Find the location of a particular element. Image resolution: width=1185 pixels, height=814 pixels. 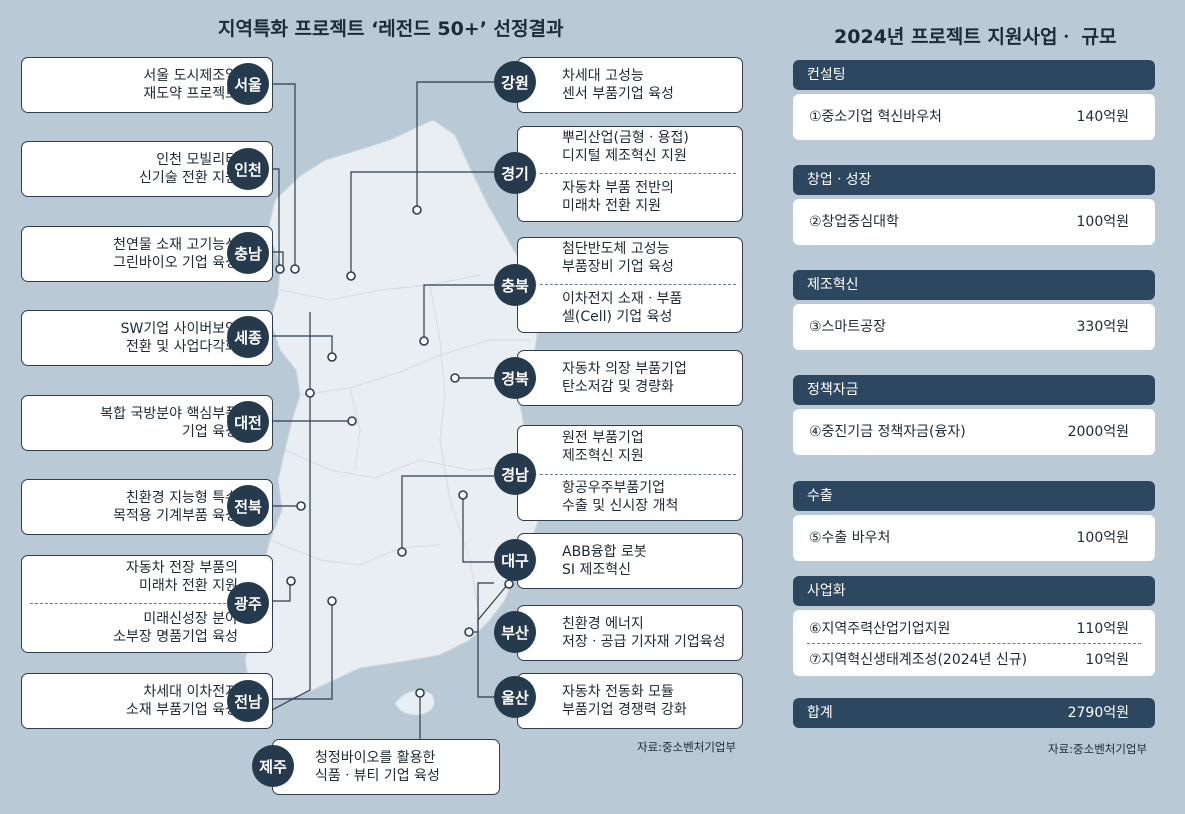

jeju-island-shape is located at coordinates (414, 703).